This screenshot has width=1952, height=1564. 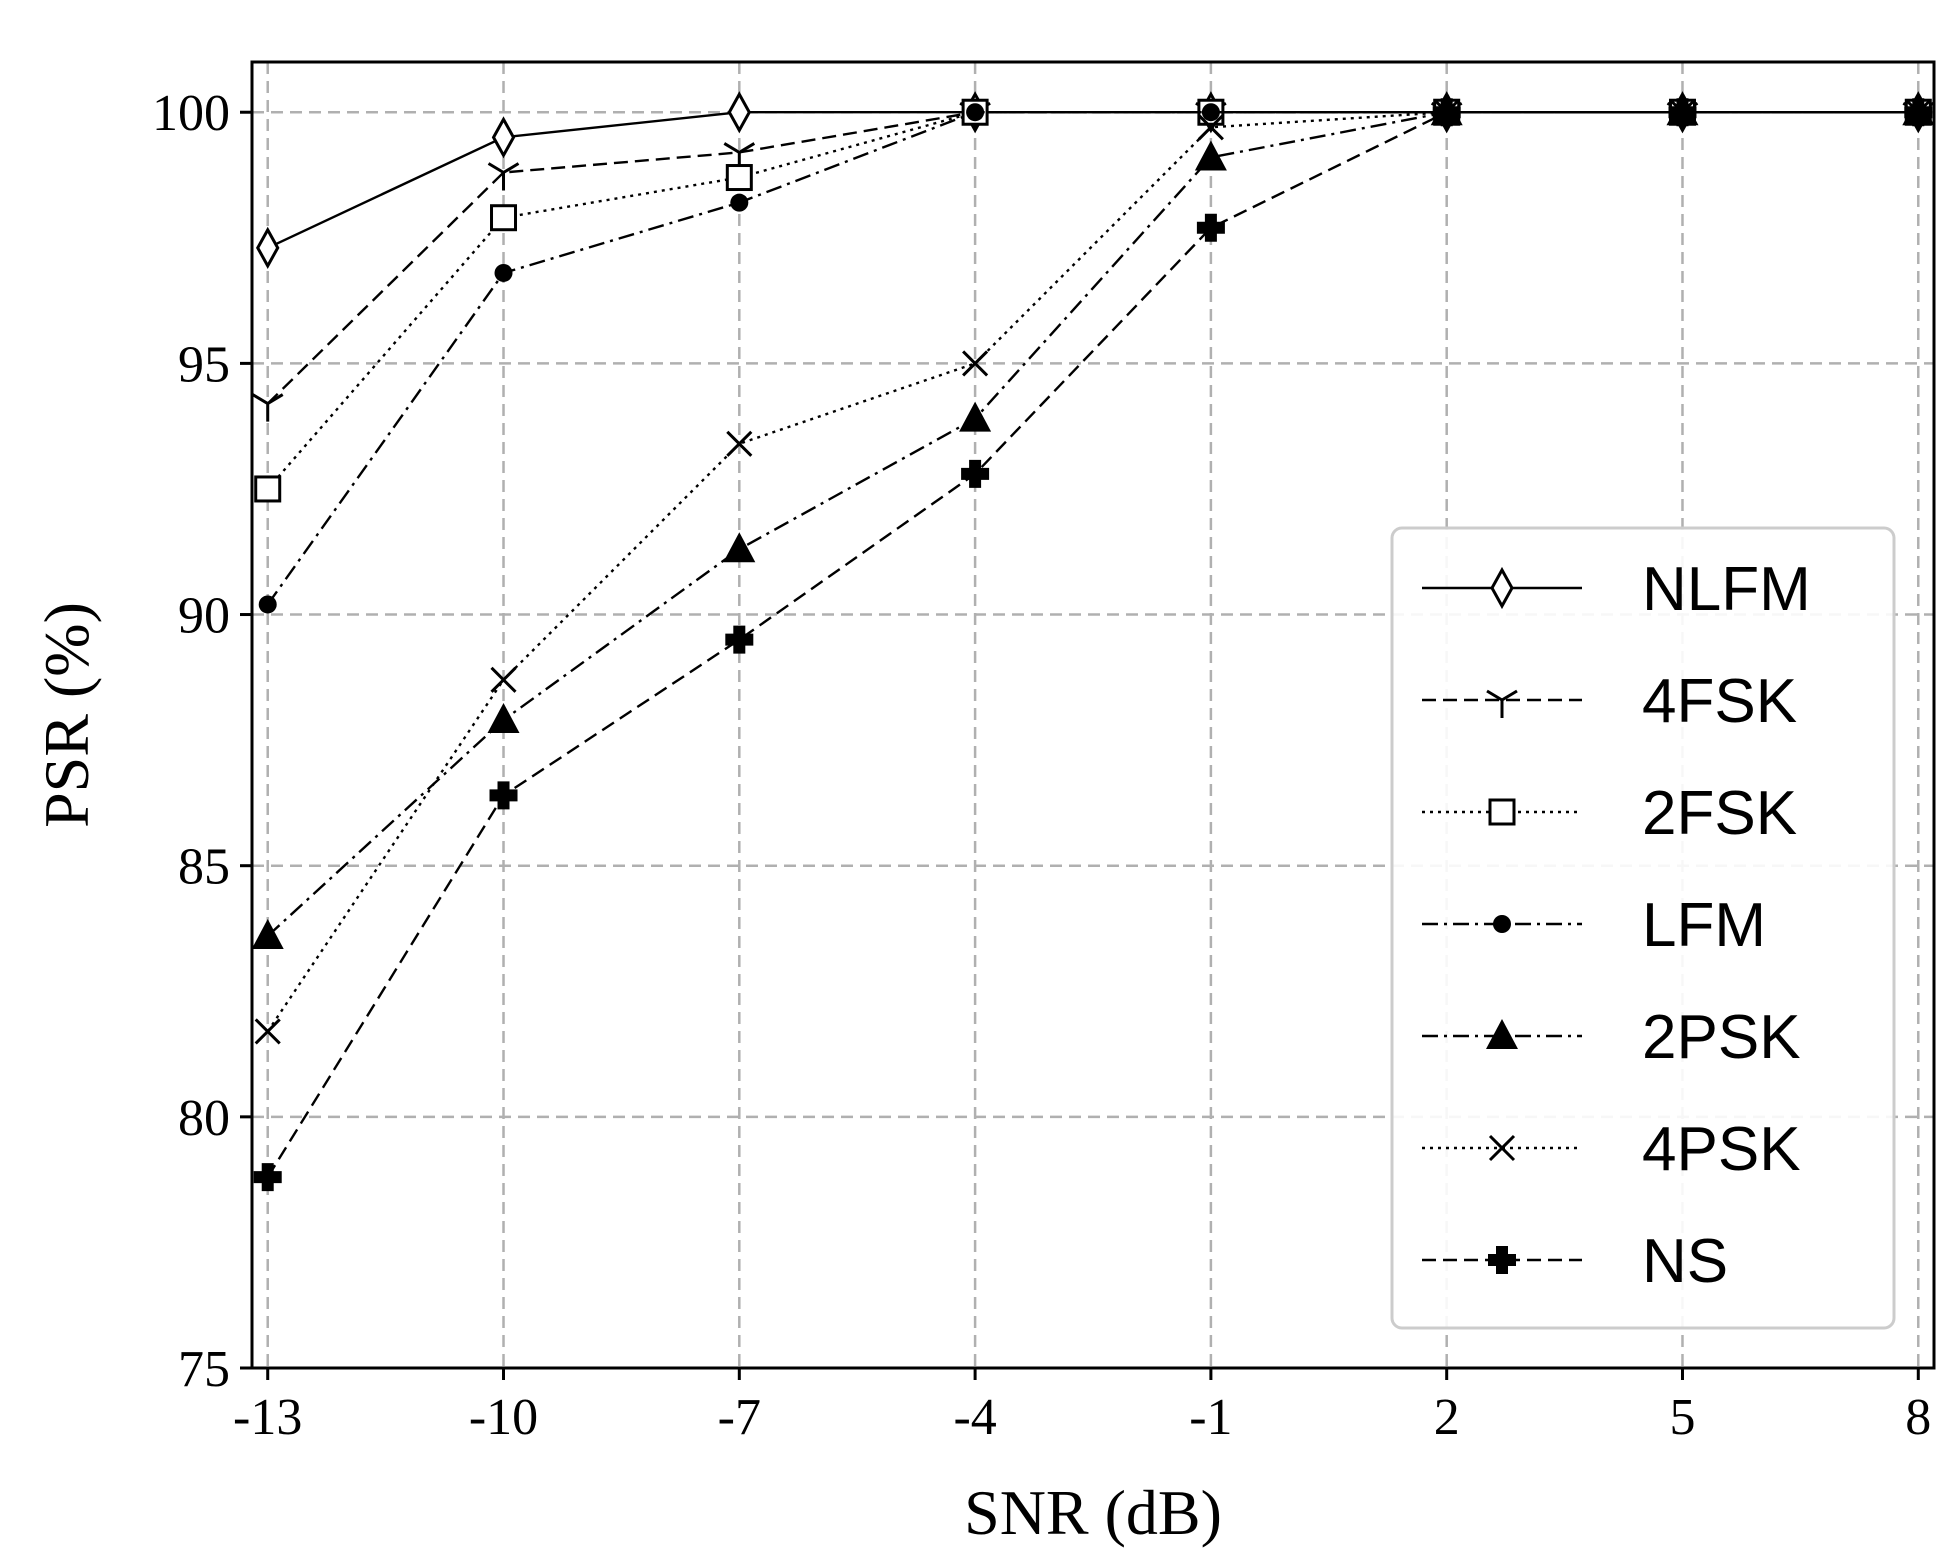 What do you see at coordinates (267, 1417) in the screenshot?
I see `x-tick-label: -13` at bounding box center [267, 1417].